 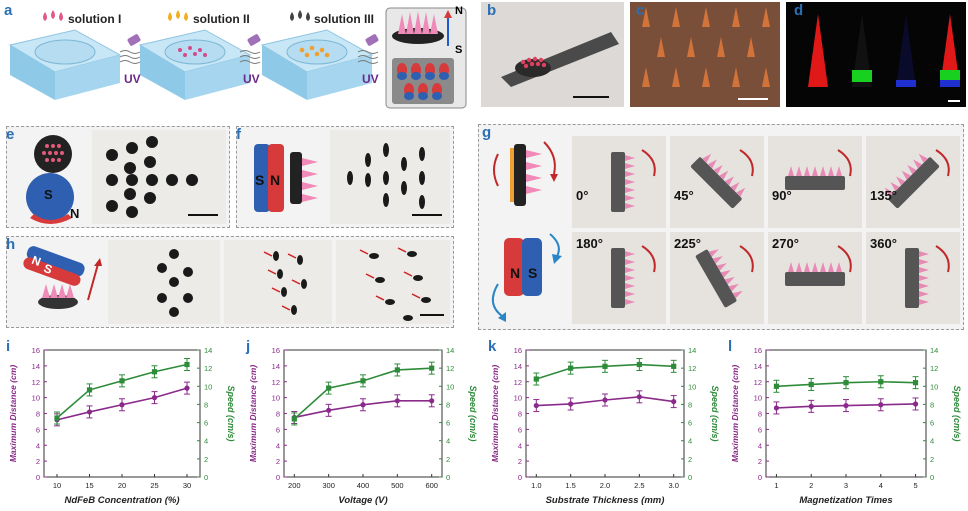 What do you see at coordinates (687, 243) in the screenshot?
I see `angle-label-5: 225°` at bounding box center [687, 243].